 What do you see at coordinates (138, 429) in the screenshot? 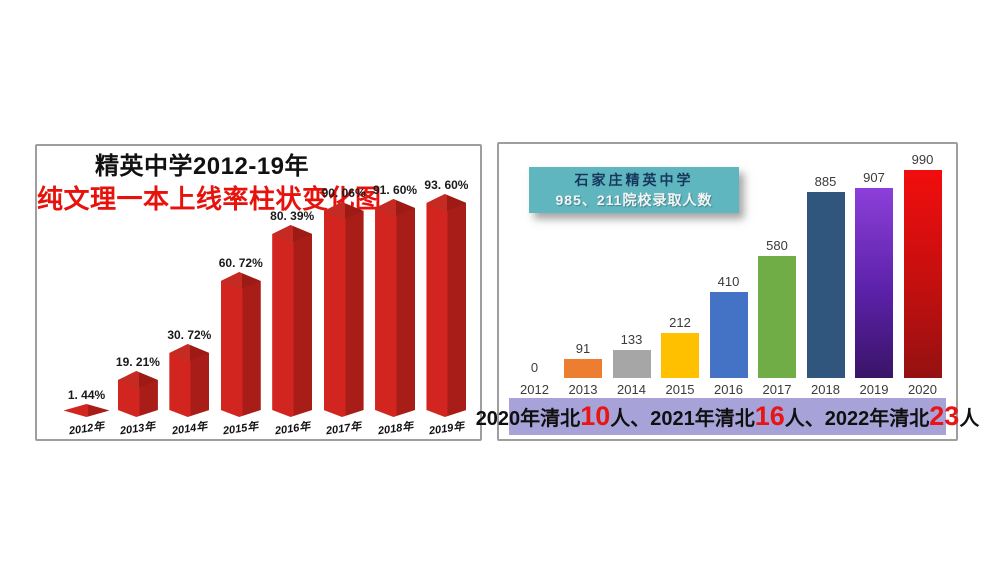
I see `left-x-axis-label: 2013年` at bounding box center [138, 429].